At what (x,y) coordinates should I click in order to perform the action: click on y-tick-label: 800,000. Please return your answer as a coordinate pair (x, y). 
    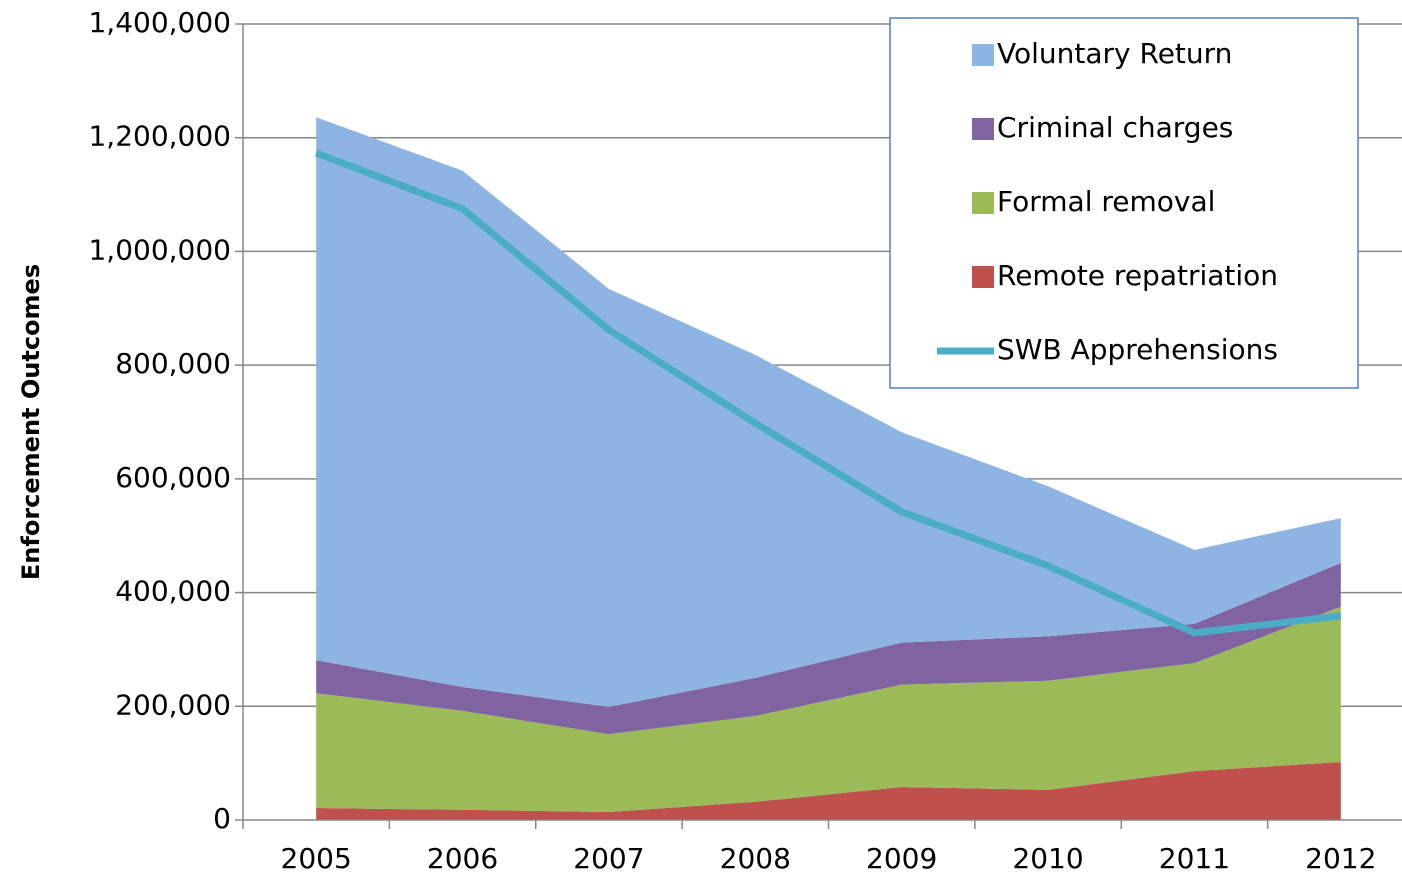
    Looking at the image, I should click on (173, 363).